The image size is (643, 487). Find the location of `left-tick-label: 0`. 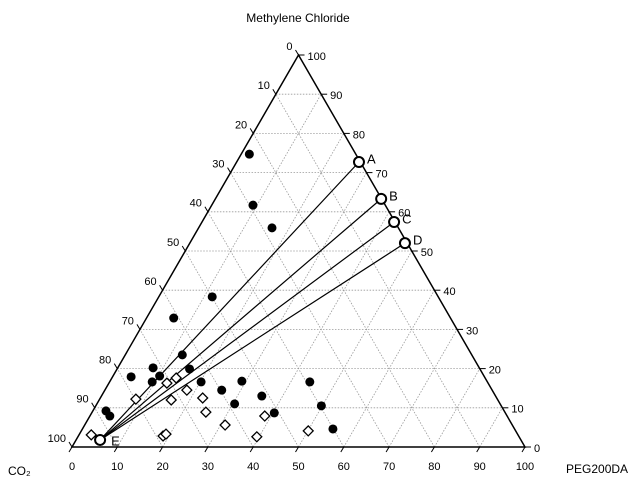

left-tick-label: 0 is located at coordinates (289, 47).